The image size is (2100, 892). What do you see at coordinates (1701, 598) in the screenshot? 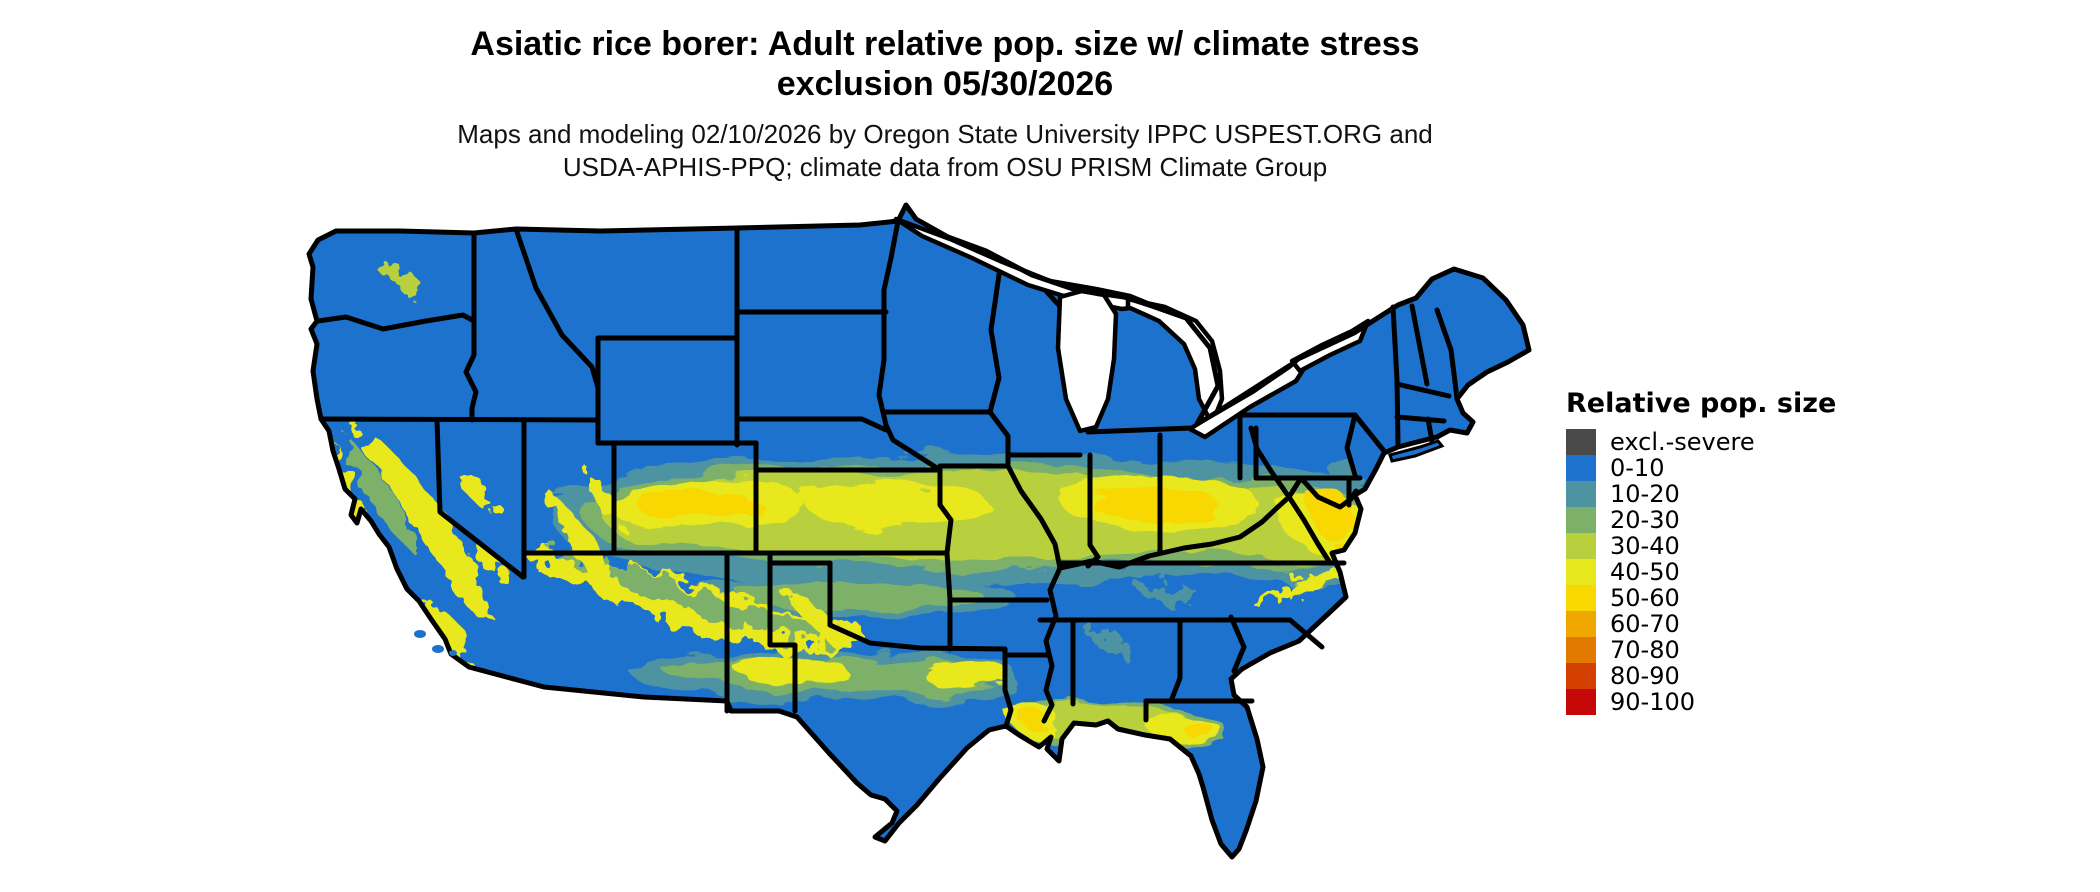
I see `legend-row: 50-60` at bounding box center [1701, 598].